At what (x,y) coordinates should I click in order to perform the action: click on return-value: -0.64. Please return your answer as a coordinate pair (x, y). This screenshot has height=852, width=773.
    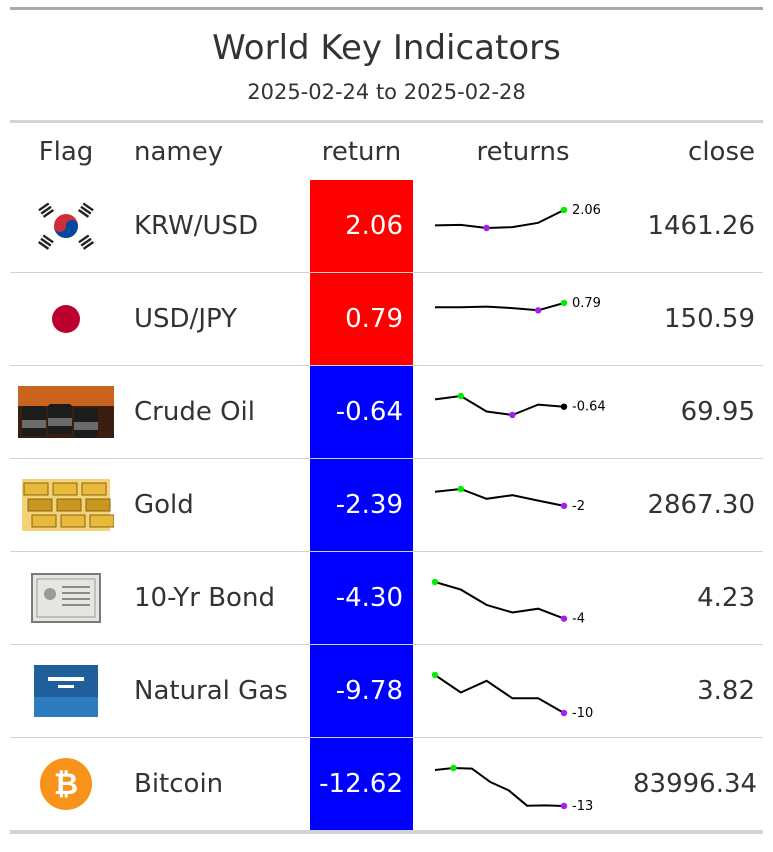
    Looking at the image, I should click on (361, 412).